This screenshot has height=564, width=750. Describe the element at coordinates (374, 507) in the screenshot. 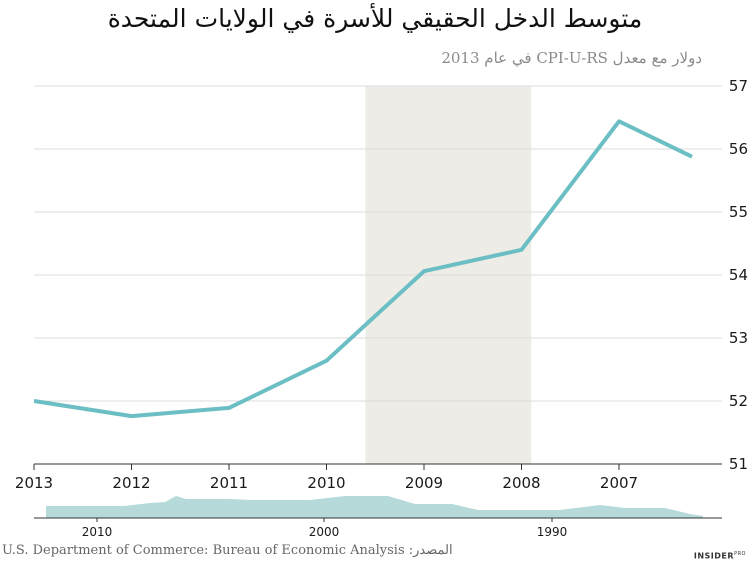

I see `navigator-area` at that location.